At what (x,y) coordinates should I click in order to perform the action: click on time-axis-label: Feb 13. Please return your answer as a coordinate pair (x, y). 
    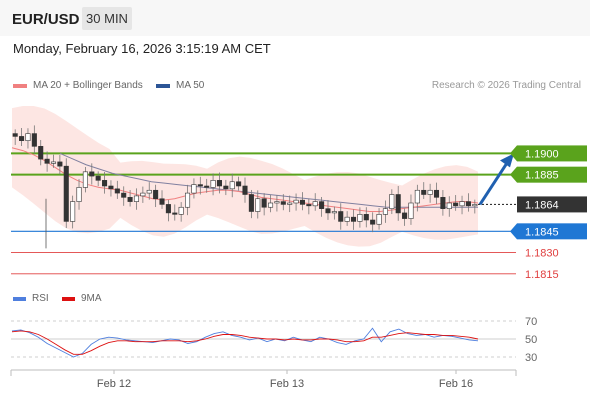
    Looking at the image, I should click on (287, 384).